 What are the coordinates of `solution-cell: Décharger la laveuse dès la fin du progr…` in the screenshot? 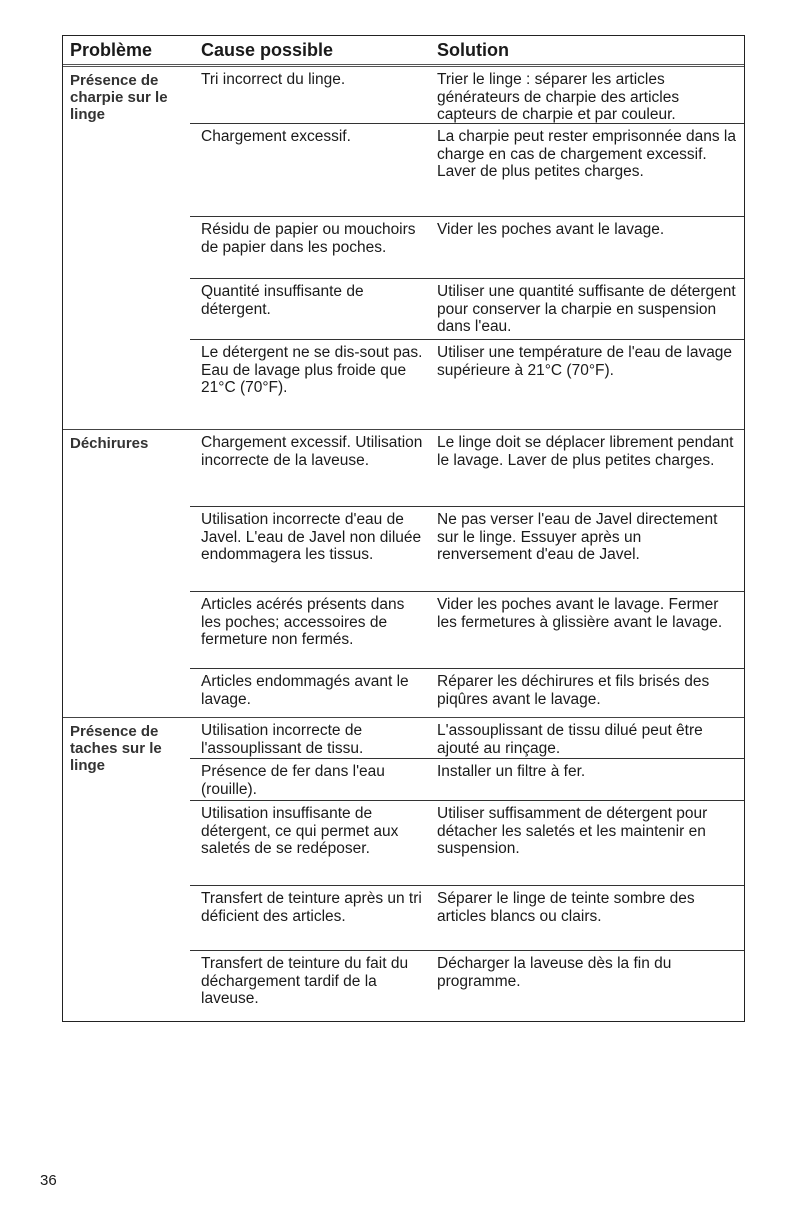 It's located at (554, 972).